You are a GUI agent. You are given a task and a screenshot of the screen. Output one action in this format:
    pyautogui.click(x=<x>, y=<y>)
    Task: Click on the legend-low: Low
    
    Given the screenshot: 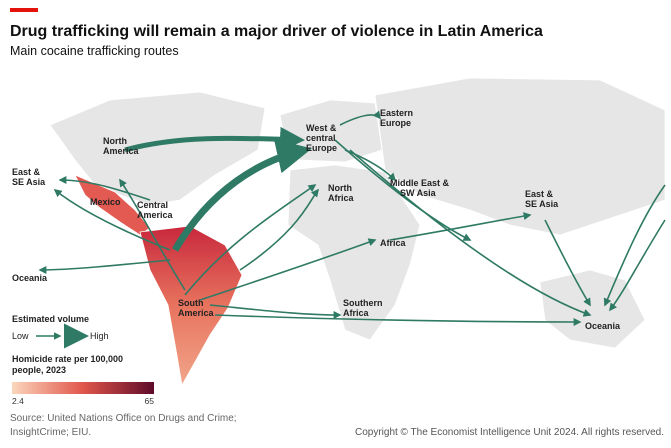 What is the action you would take?
    pyautogui.click(x=20, y=336)
    